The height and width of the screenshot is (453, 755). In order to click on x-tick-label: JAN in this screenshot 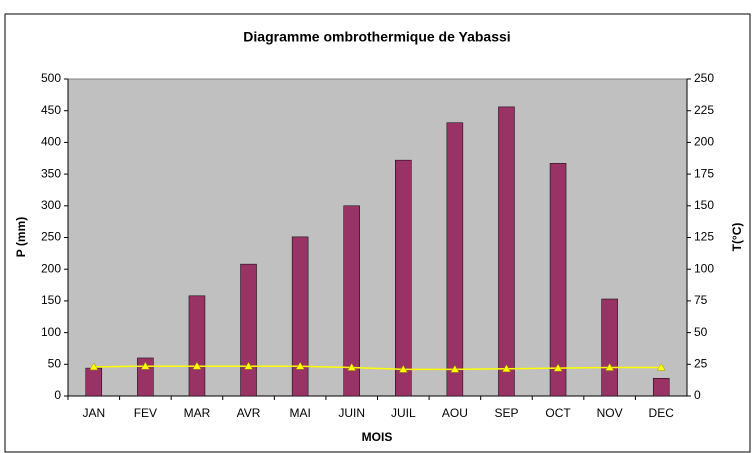, I will do `click(93, 413)`.